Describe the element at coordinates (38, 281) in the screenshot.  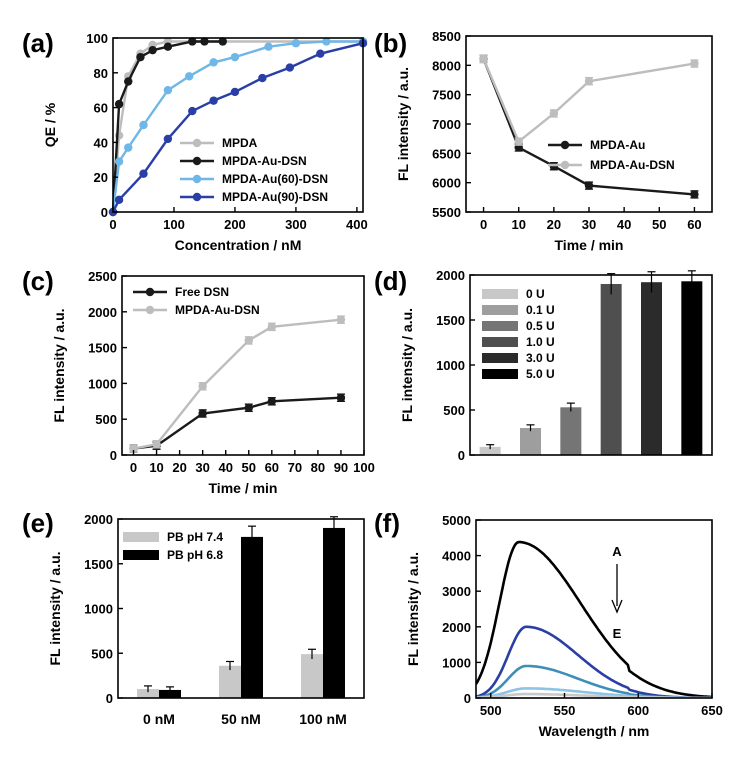
I see `panel-label: (c)` at that location.